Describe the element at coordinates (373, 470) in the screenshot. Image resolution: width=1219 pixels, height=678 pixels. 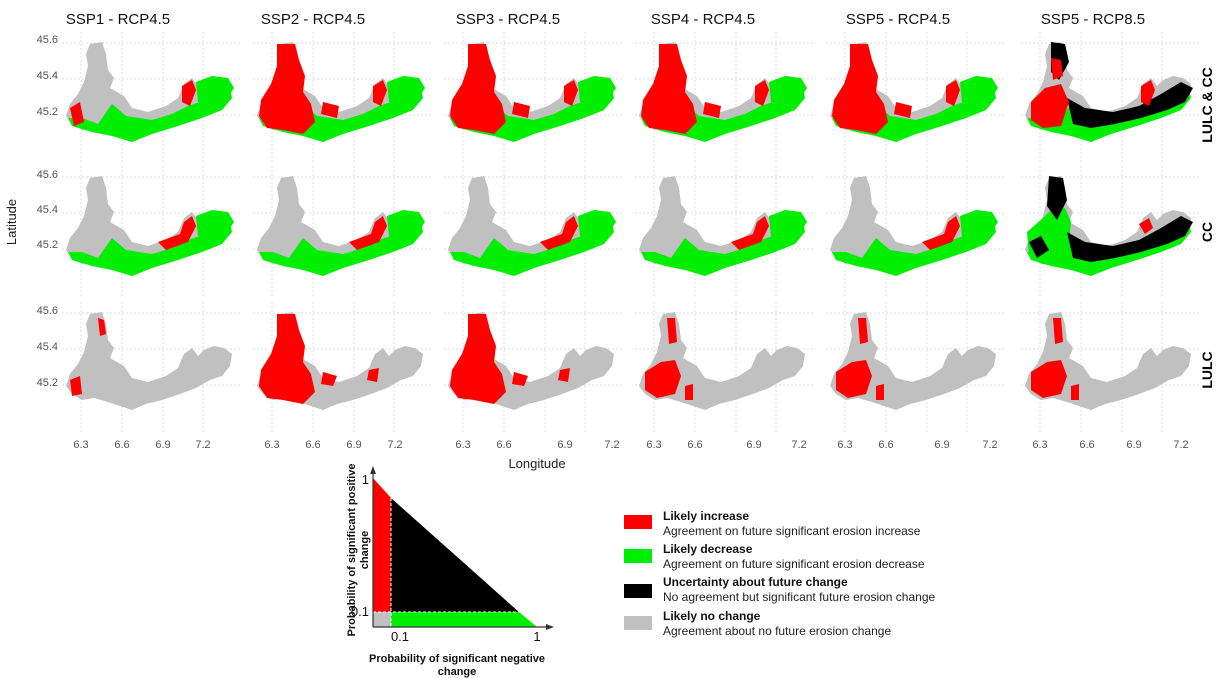
I see `arrow-up-icon` at that location.